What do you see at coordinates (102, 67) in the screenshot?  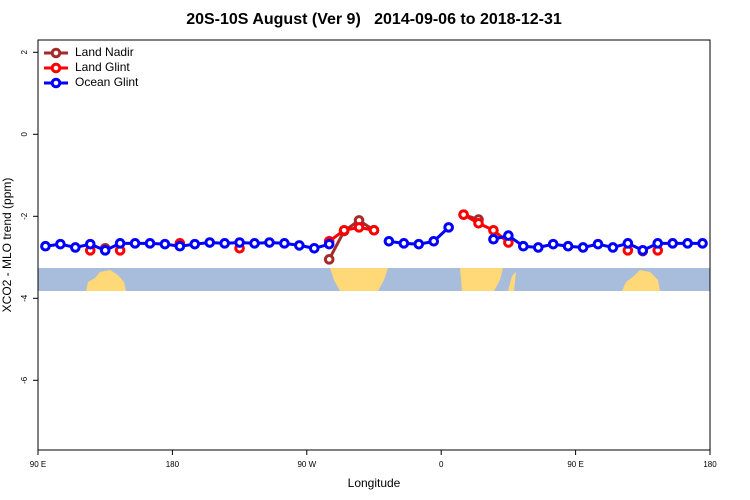 I see `legend-label: Land Glint` at bounding box center [102, 67].